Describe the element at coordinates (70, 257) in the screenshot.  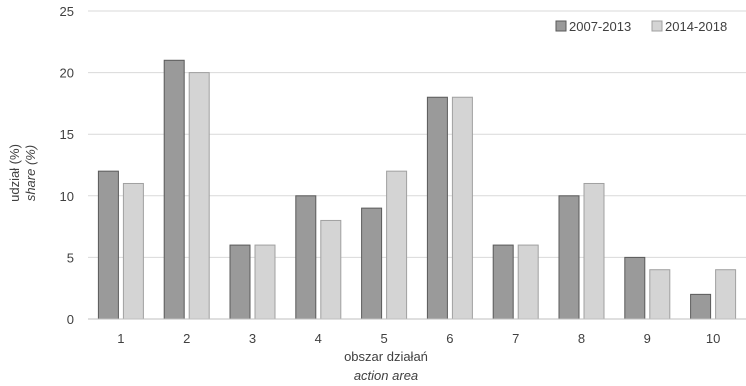
I see `y-tick-label: 5` at that location.